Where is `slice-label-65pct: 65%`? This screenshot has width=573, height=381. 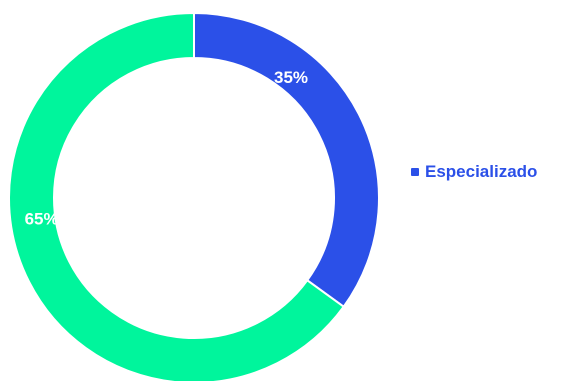
slice-label-65pct: 65% is located at coordinates (42, 219).